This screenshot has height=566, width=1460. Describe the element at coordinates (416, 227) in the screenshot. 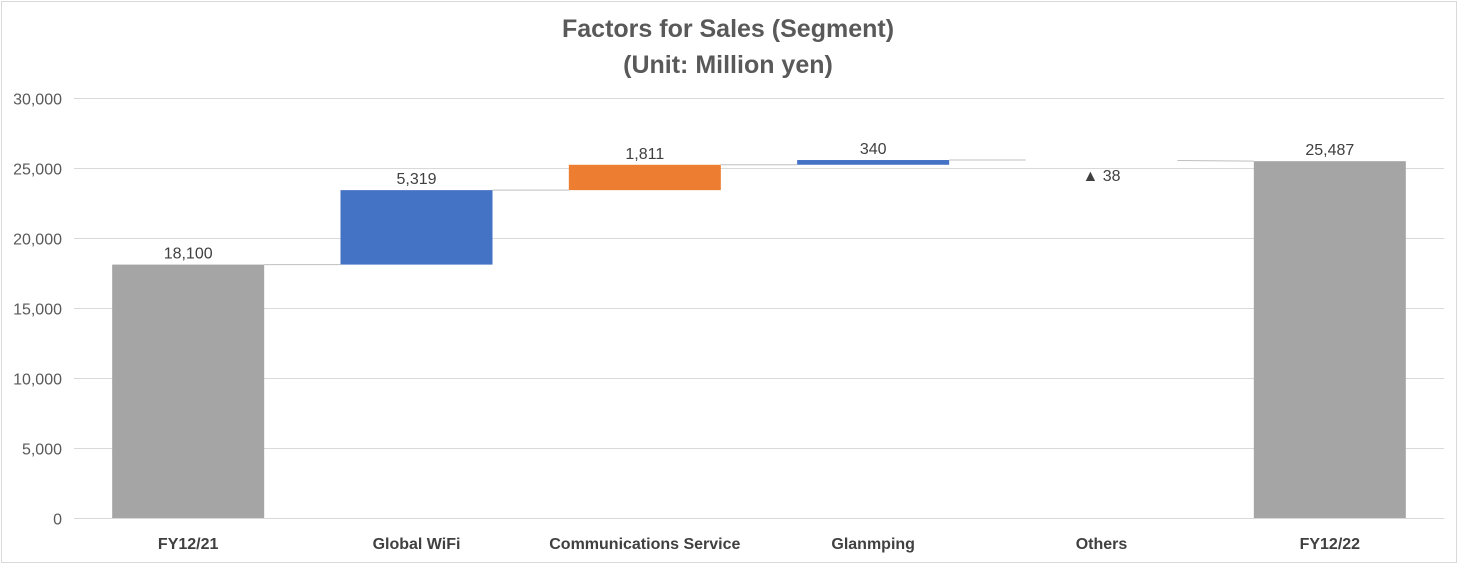

I see `bar-global-wifi` at that location.